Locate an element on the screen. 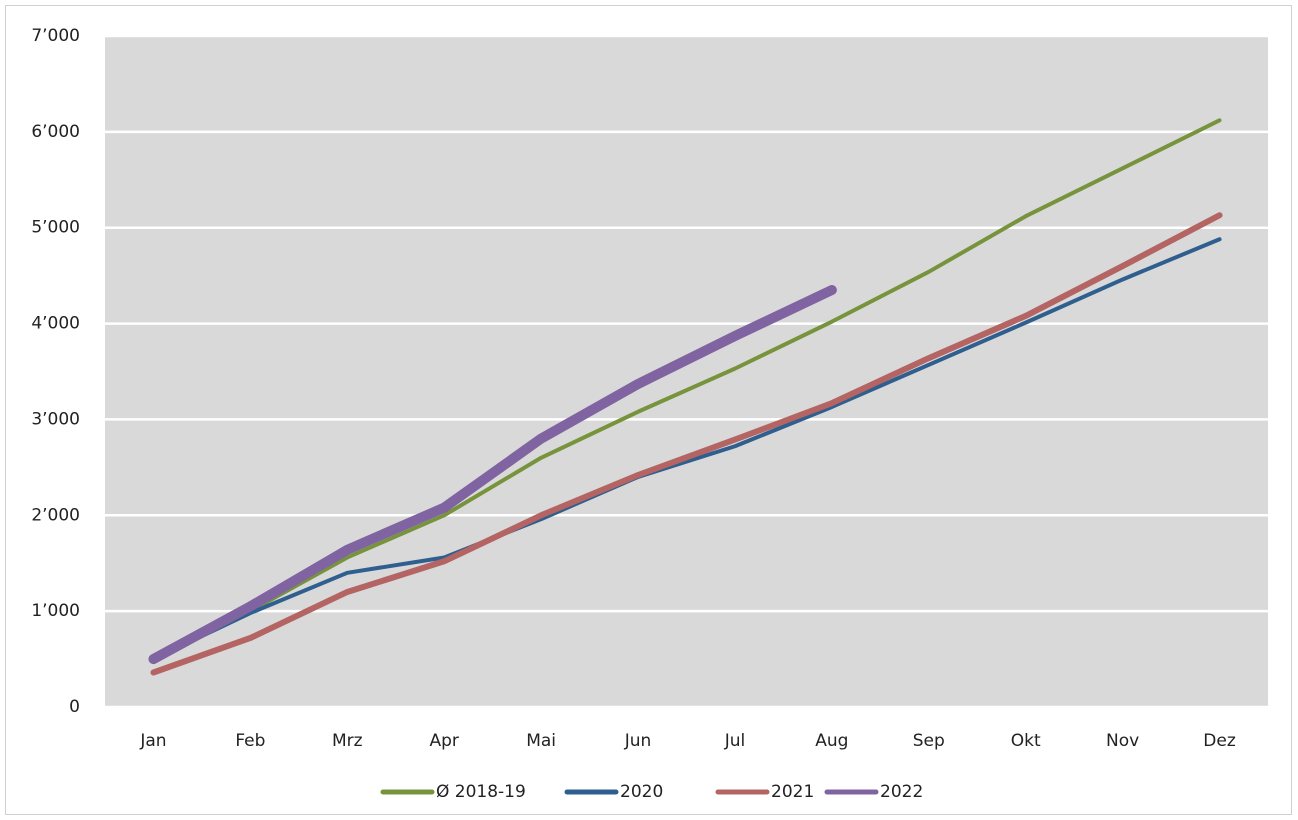 Image resolution: width=1298 pixels, height=820 pixels. y-tick-label: 3’000 is located at coordinates (55, 419).